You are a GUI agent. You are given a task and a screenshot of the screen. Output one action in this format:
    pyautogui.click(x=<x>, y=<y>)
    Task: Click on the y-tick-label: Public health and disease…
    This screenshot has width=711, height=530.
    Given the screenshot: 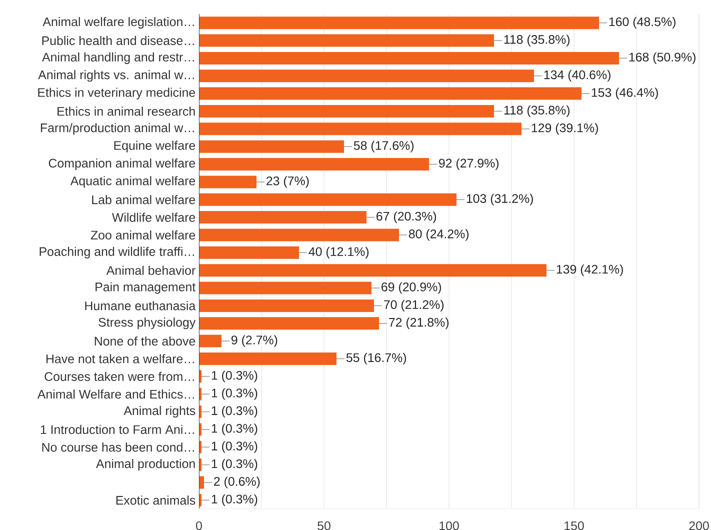 What is the action you would take?
    pyautogui.click(x=118, y=41)
    